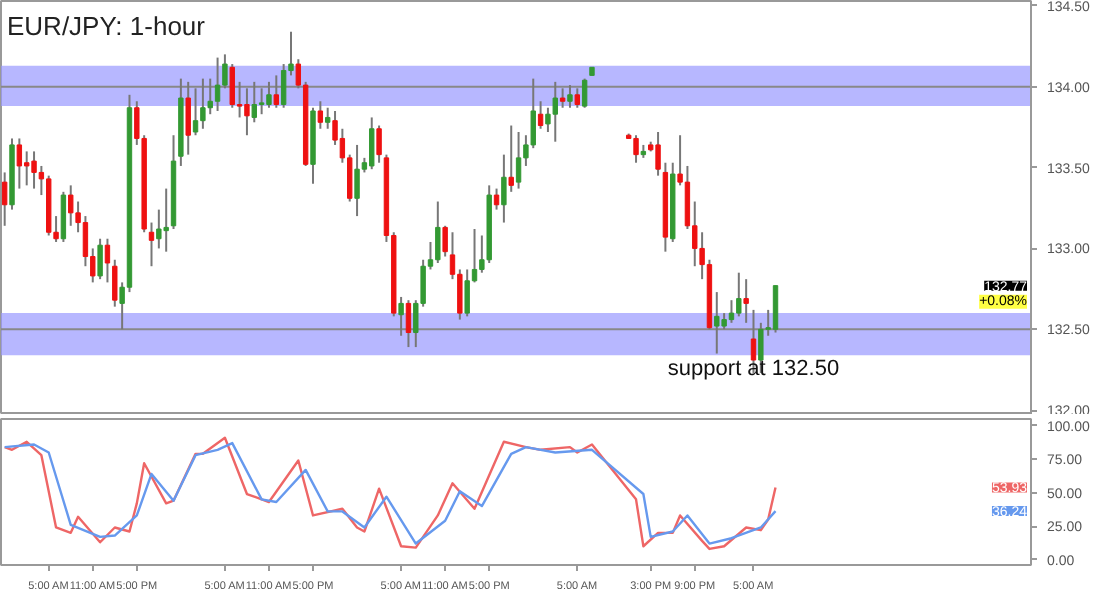 The image size is (1094, 598). I want to click on chart-title: EUR/JPY: 1-hour, so click(107, 26).